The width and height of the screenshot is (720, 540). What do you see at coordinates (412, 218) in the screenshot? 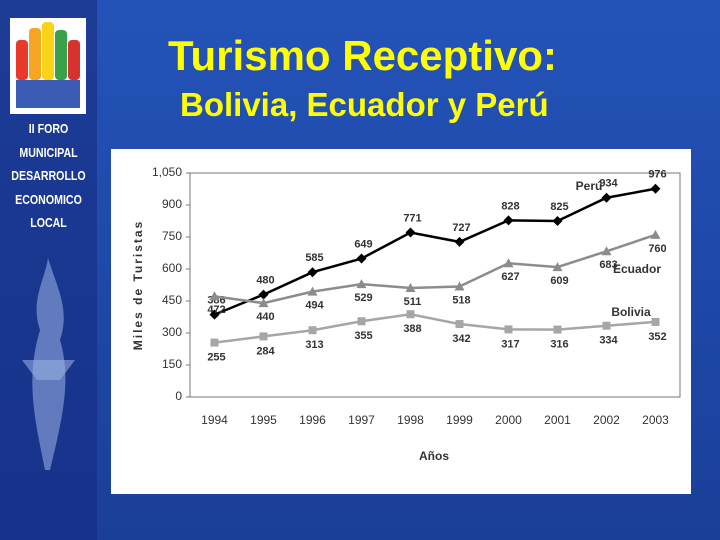
I see `data-label: 771` at bounding box center [412, 218].